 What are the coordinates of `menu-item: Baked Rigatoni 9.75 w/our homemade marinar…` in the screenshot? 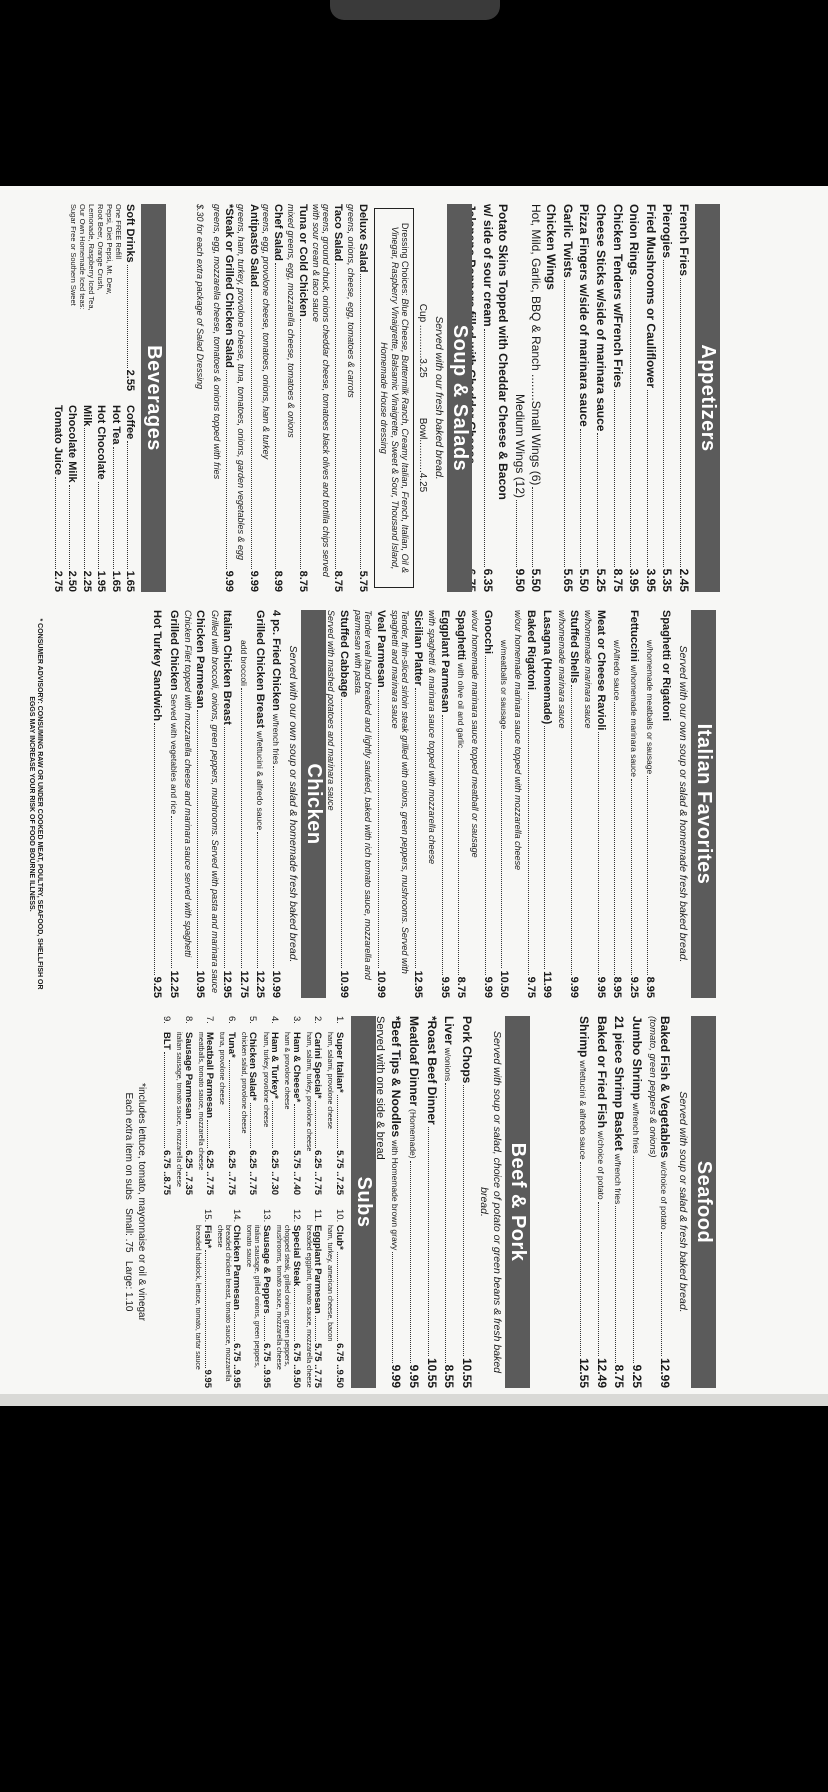 It's located at (524, 804).